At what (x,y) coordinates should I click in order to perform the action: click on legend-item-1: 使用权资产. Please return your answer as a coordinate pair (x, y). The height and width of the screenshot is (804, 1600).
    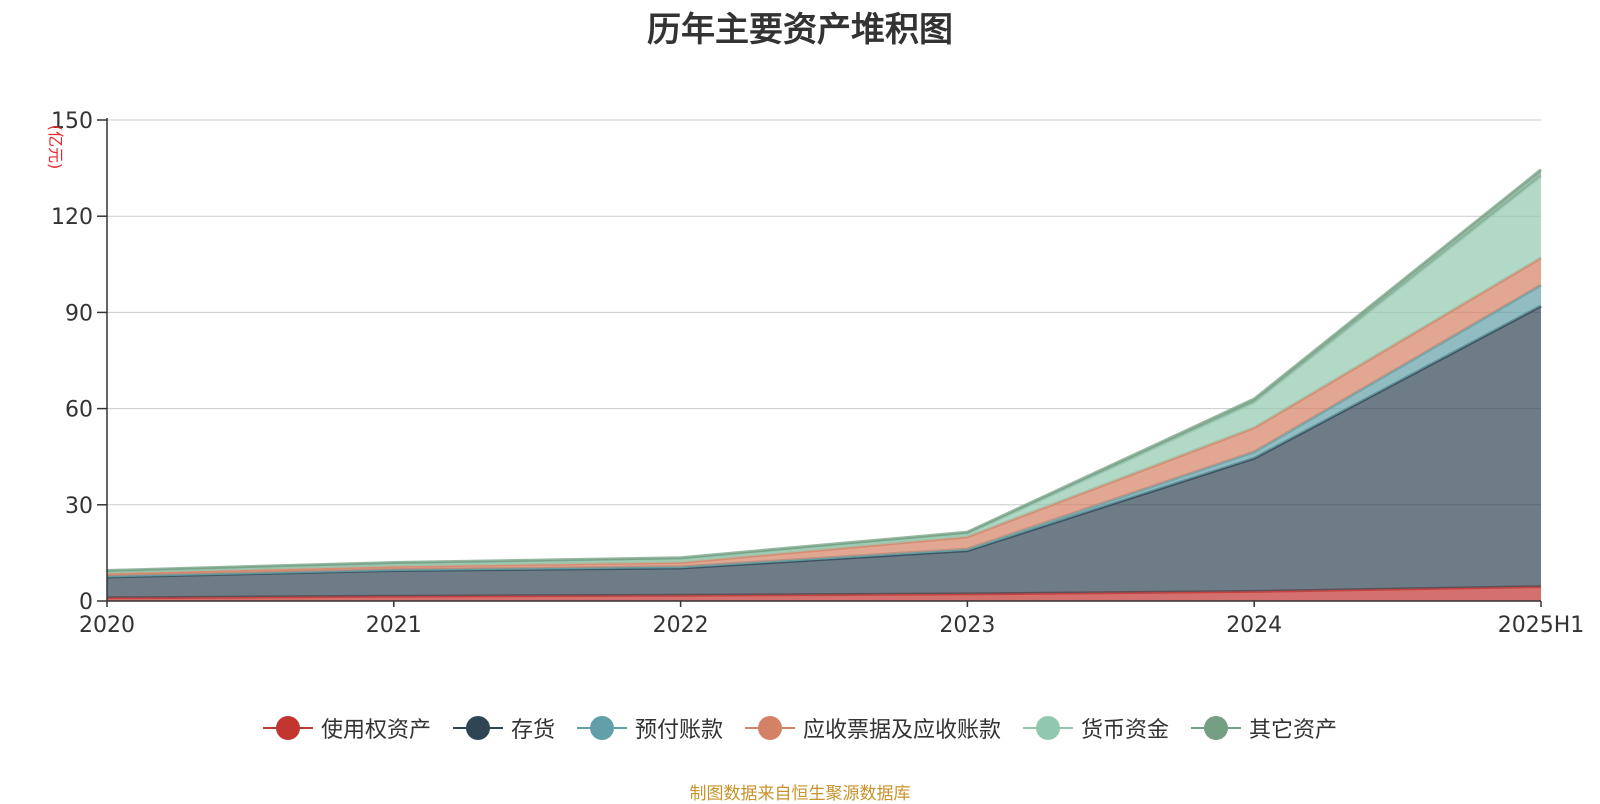
    Looking at the image, I should click on (346, 728).